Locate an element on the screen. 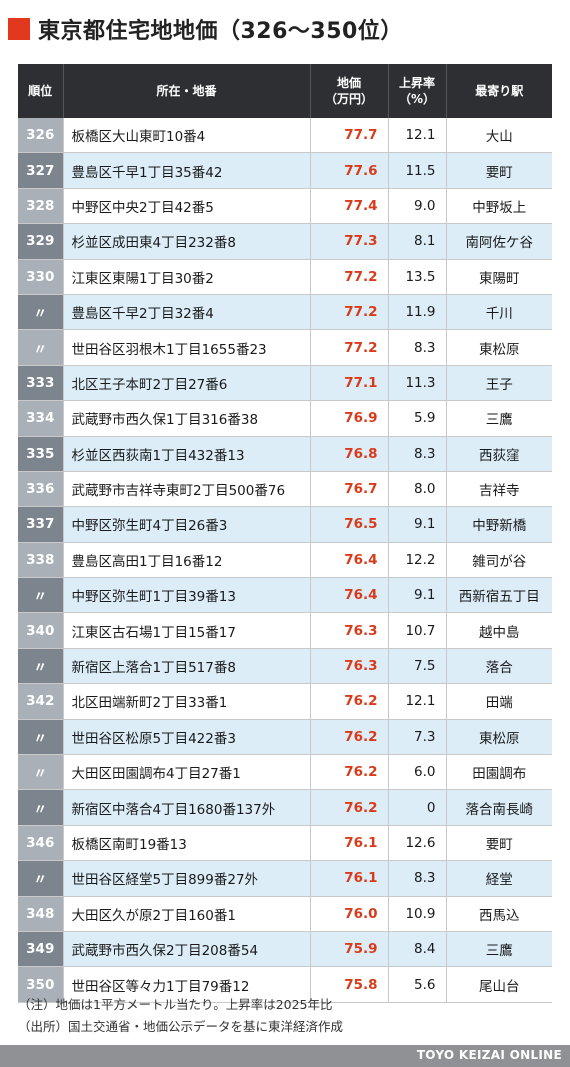 This screenshot has height=1067, width=570. address-cell: 江東区東陽1丁目30番2 is located at coordinates (186, 277).